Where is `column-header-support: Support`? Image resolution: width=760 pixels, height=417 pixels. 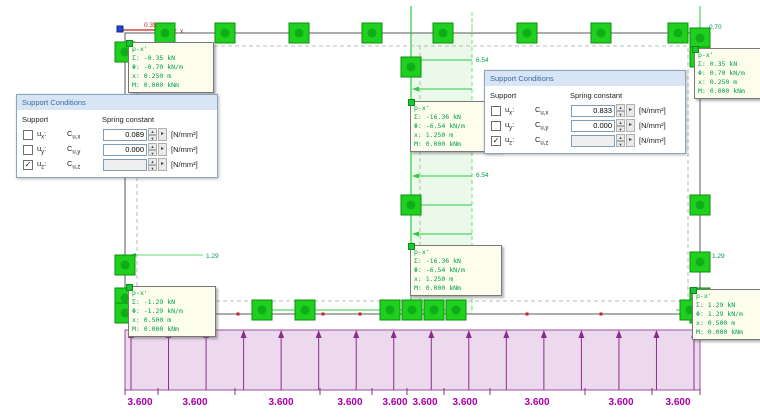
column-header-support: Support is located at coordinates (503, 95).